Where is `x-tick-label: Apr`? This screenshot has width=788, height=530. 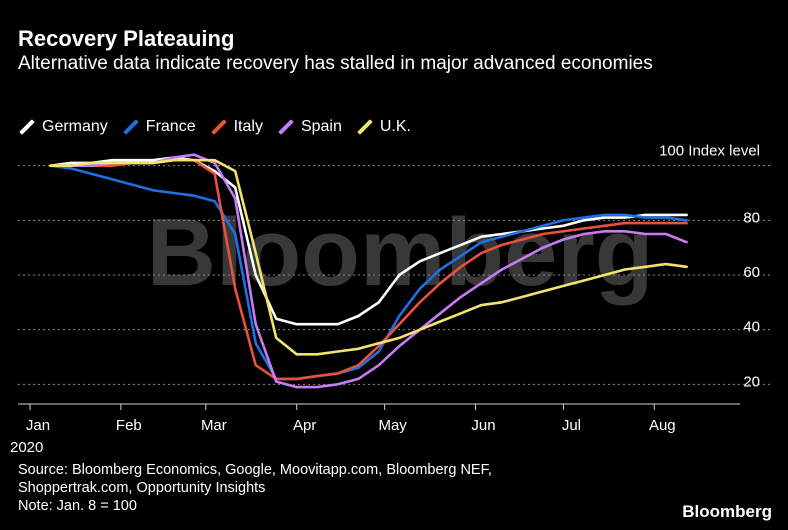
x-tick-label: Apr is located at coordinates (304, 425).